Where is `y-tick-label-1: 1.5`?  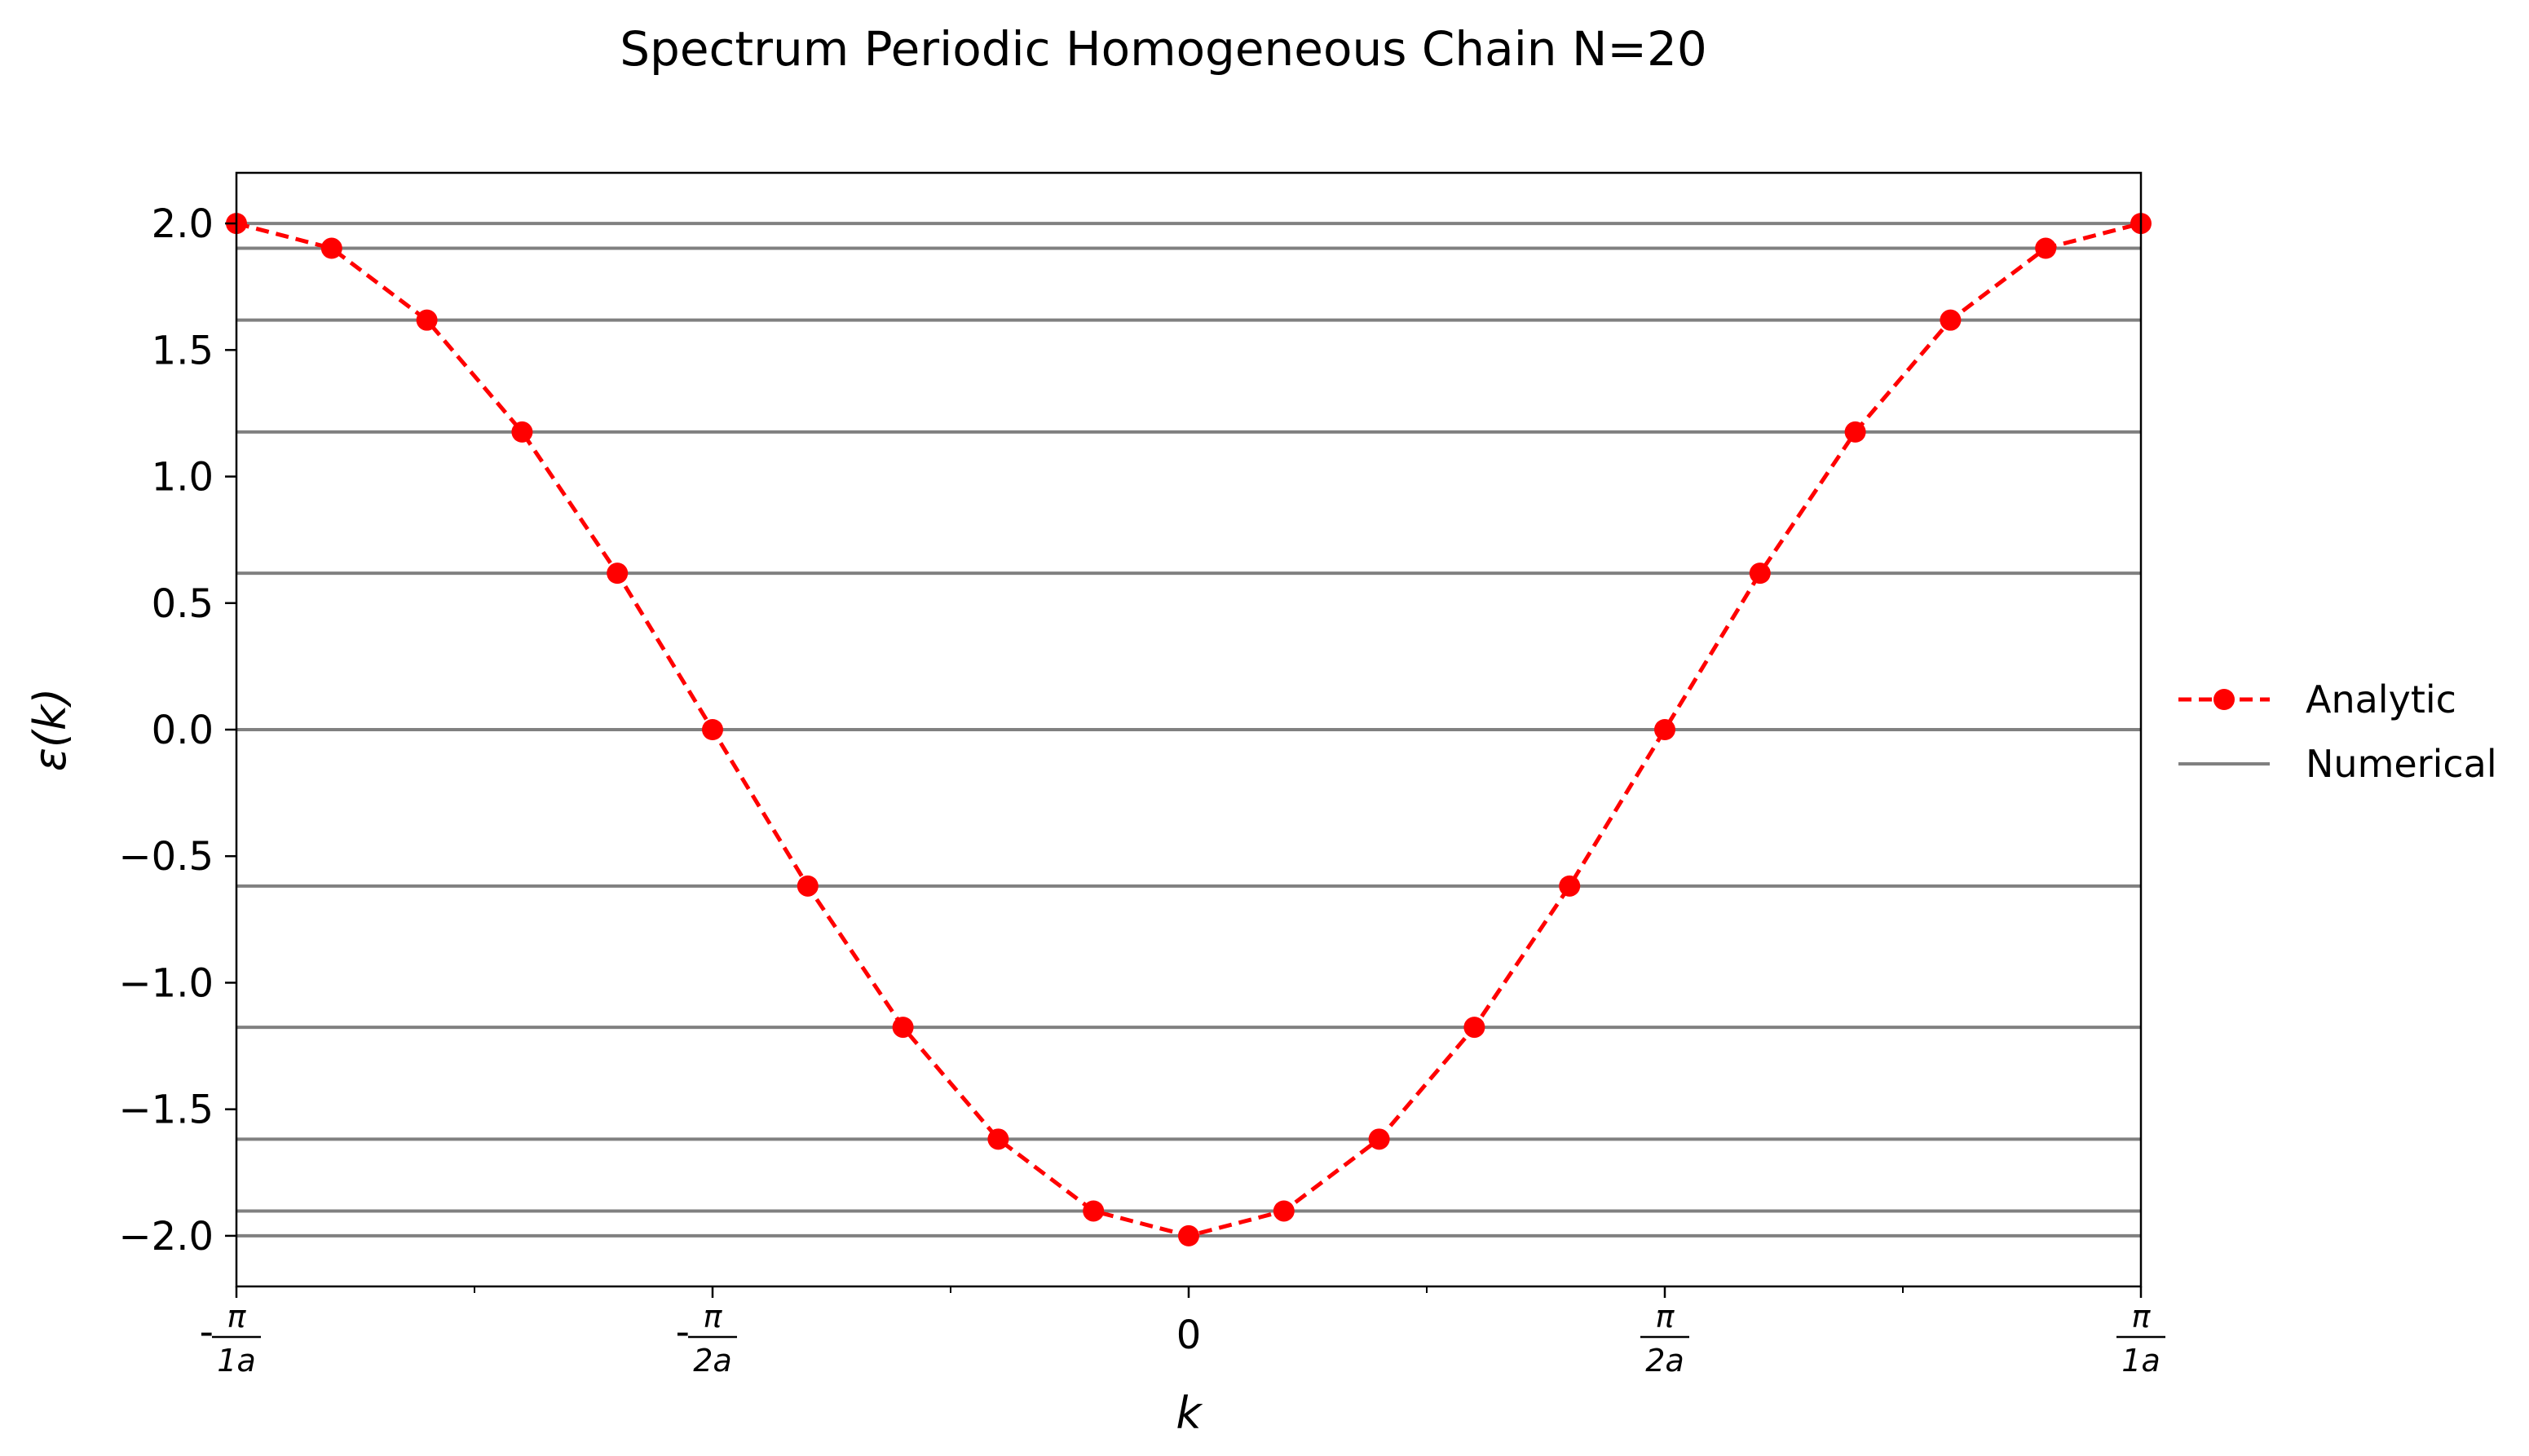
y-tick-label-1: 1.5 is located at coordinates (183, 350).